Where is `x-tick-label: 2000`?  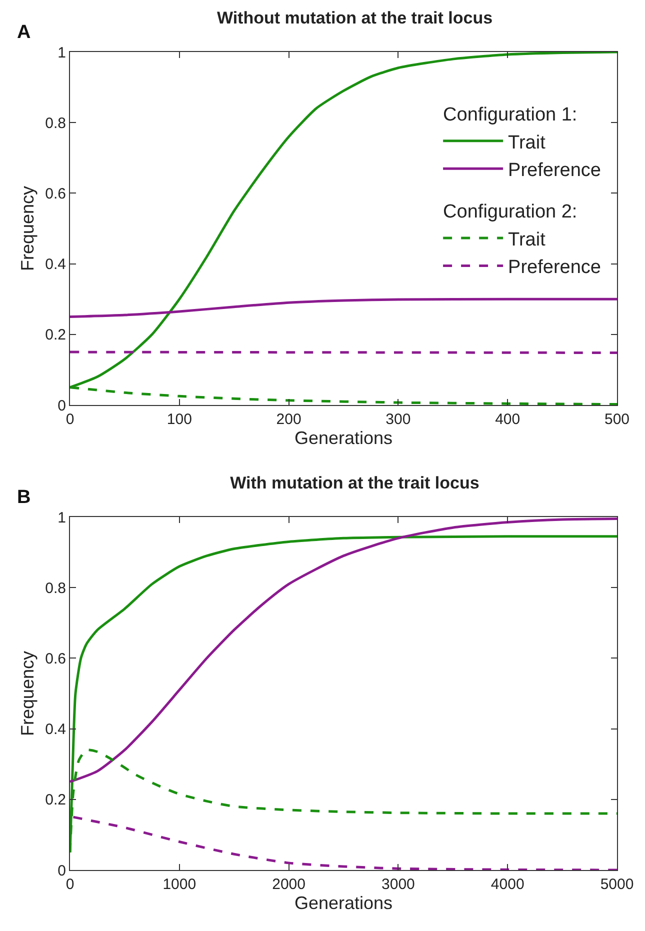 x-tick-label: 2000 is located at coordinates (289, 884).